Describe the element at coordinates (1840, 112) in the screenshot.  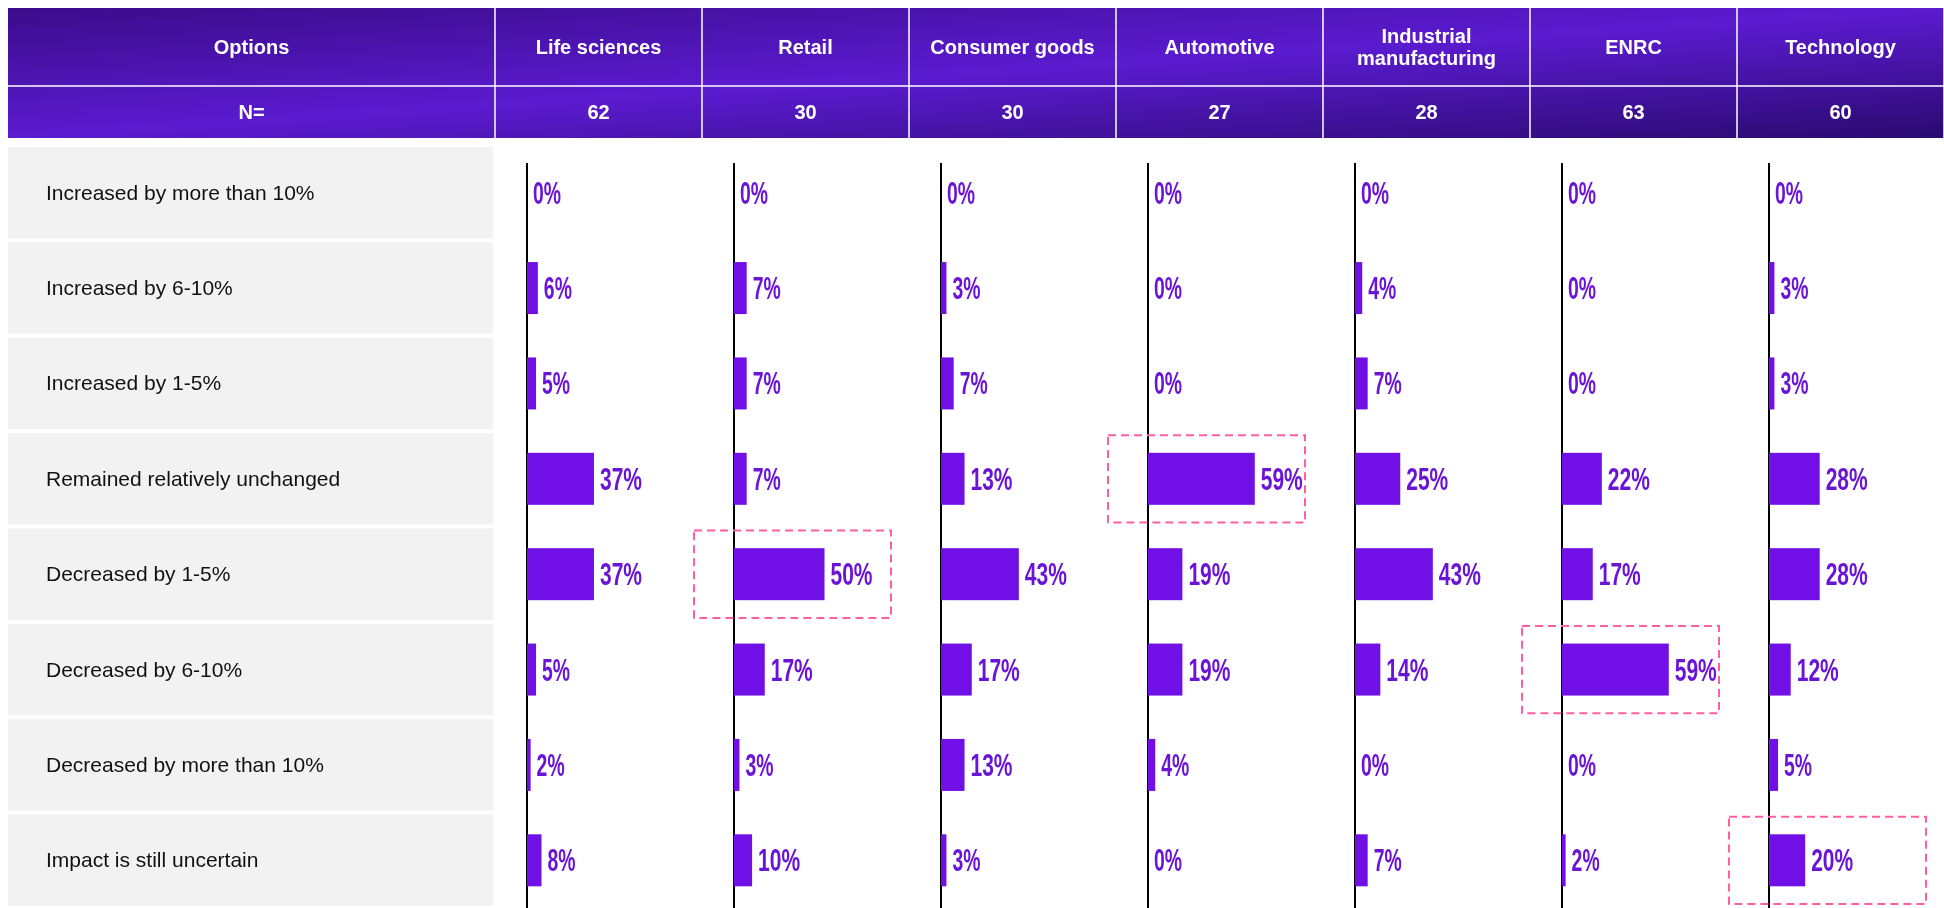
I see `chart-subtitle: 60` at that location.